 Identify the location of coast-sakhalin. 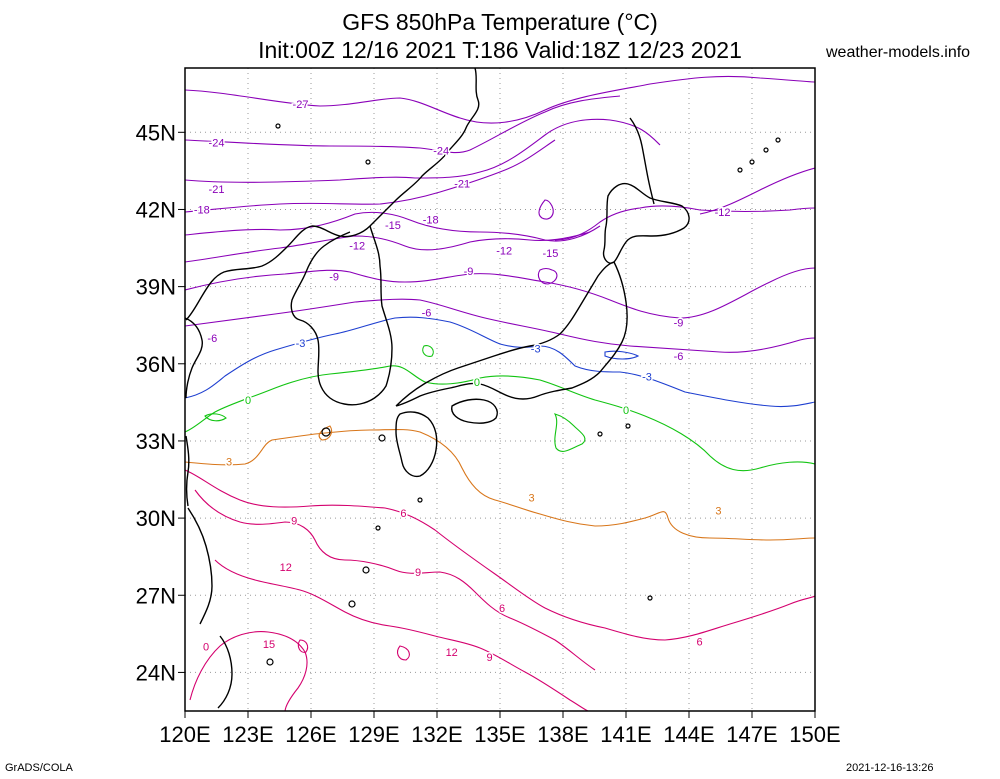
(642, 161).